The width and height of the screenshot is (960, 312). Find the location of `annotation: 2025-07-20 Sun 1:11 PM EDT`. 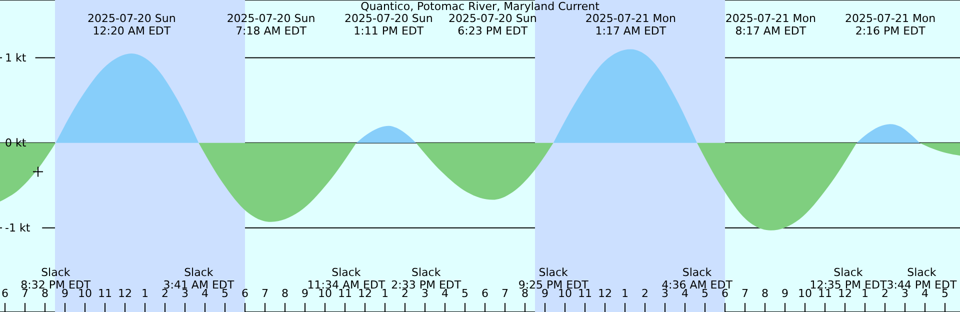

annotation: 2025-07-20 Sun 1:11 PM EDT is located at coordinates (388, 25).